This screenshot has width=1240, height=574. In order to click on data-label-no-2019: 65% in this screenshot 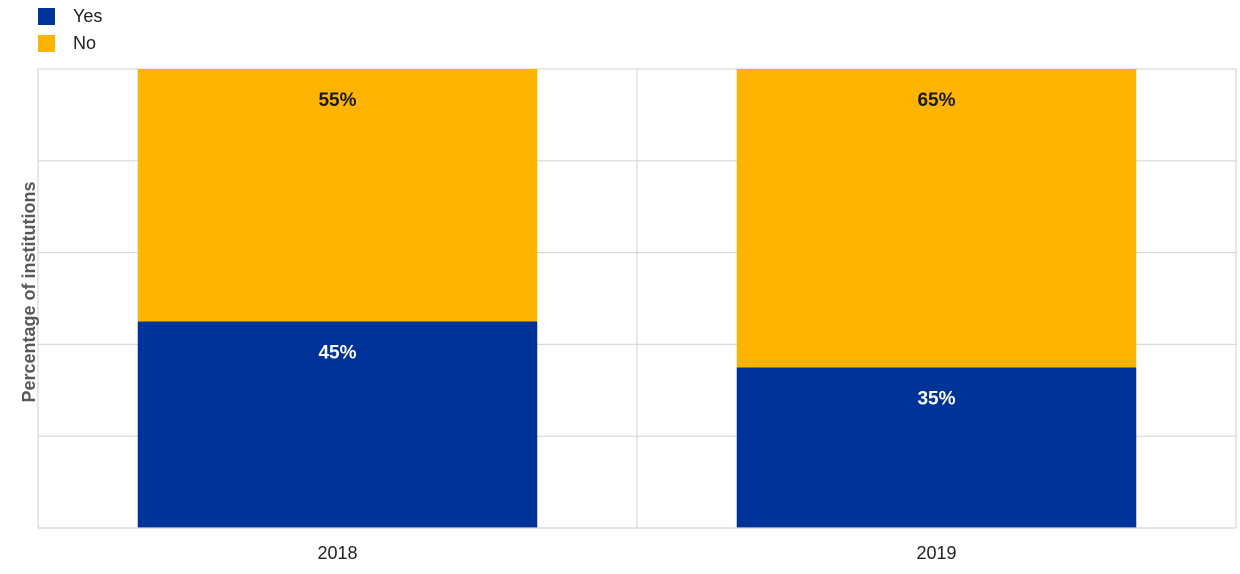, I will do `click(936, 100)`.